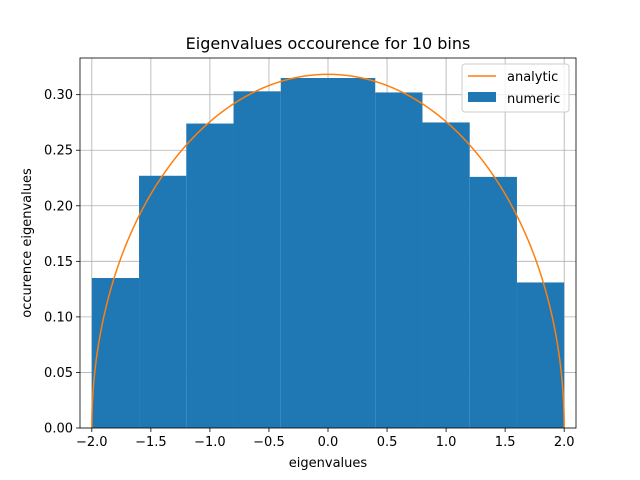  I want to click on y-tick-label-5: 0.25, so click(58, 151).